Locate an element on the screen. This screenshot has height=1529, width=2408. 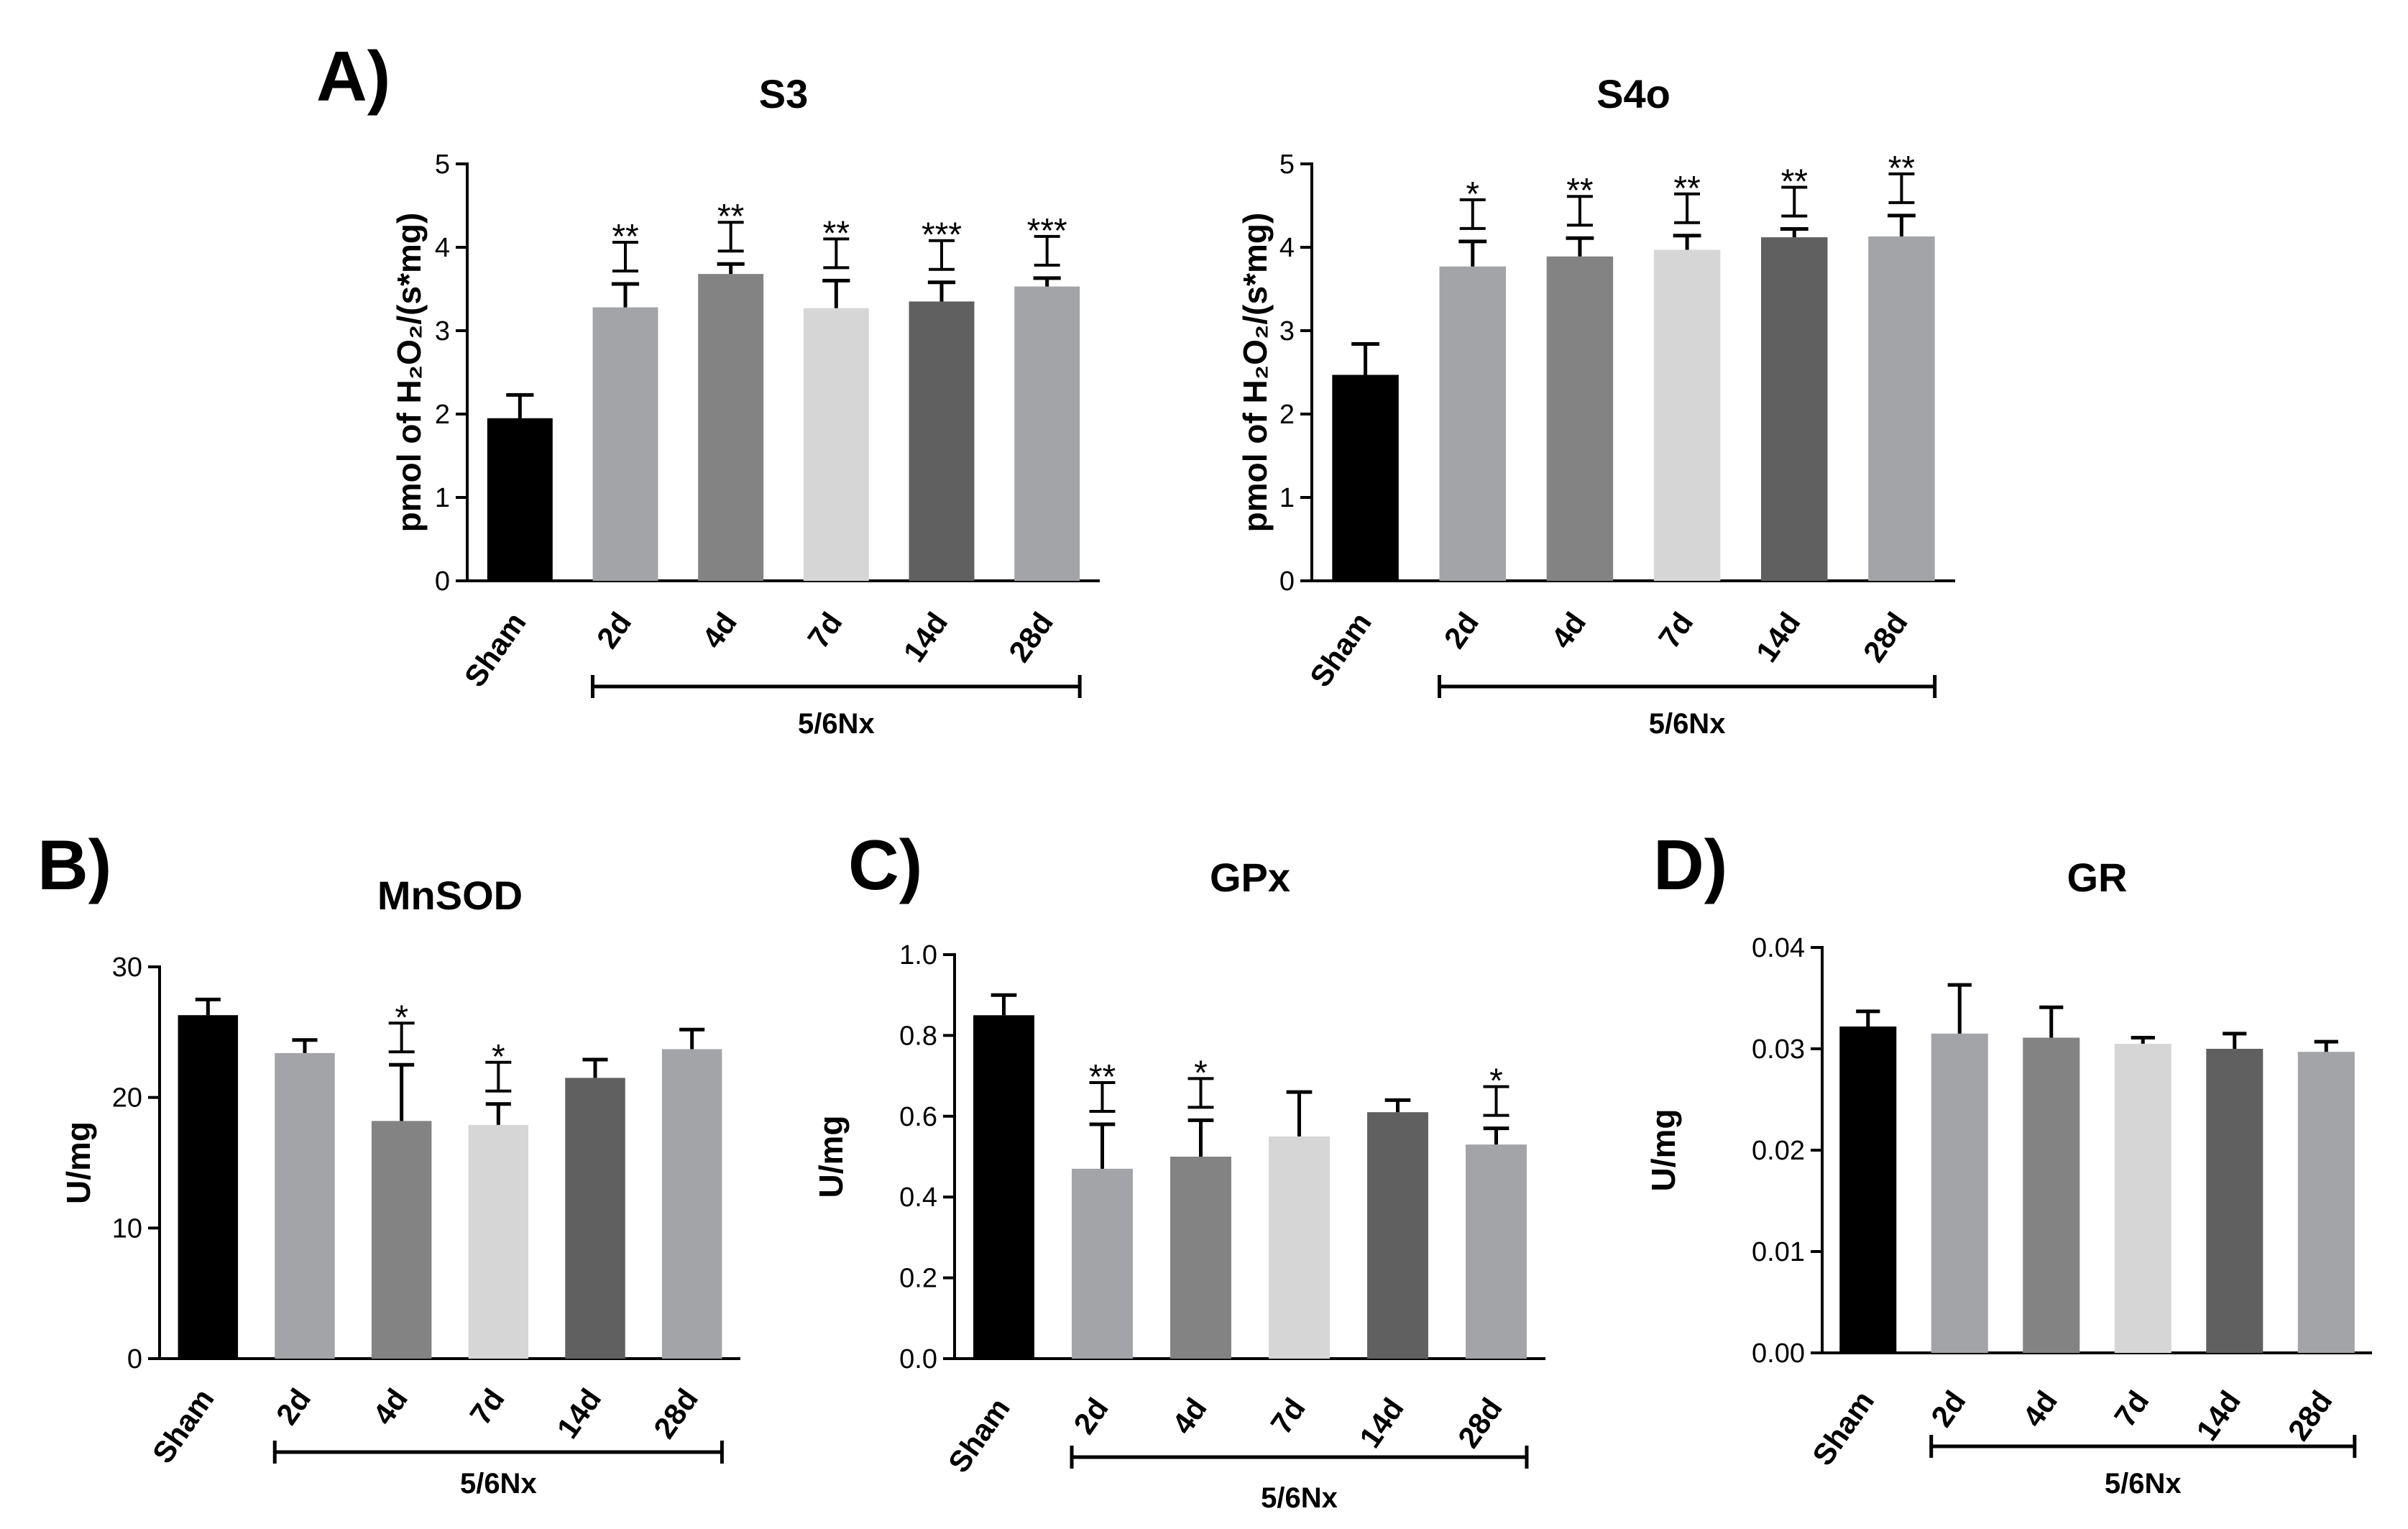
y-tick-label: 0.01 is located at coordinates (1778, 1252).